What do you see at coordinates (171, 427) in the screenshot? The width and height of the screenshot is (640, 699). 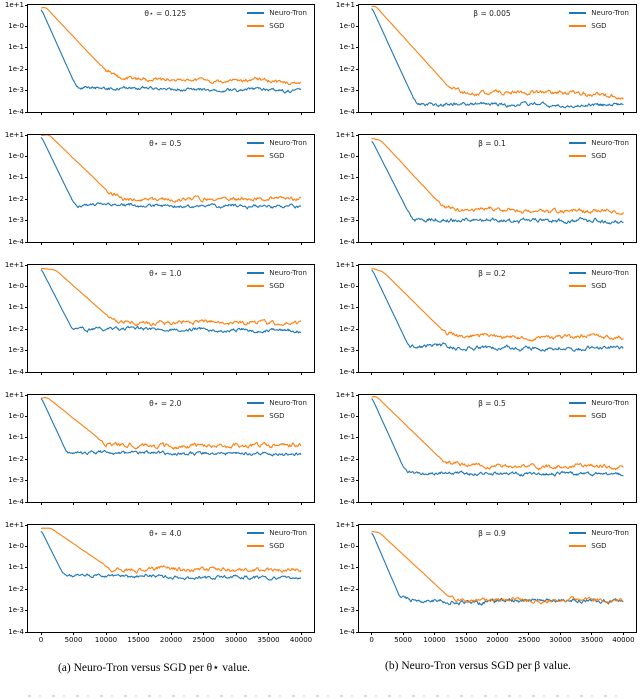 I see `curves-a4` at bounding box center [171, 427].